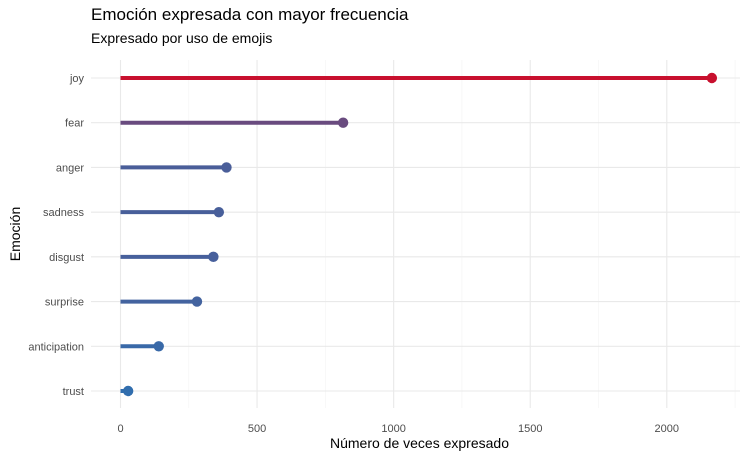 The image size is (747, 458). What do you see at coordinates (393, 429) in the screenshot?
I see `x-tick-label: 1000` at bounding box center [393, 429].